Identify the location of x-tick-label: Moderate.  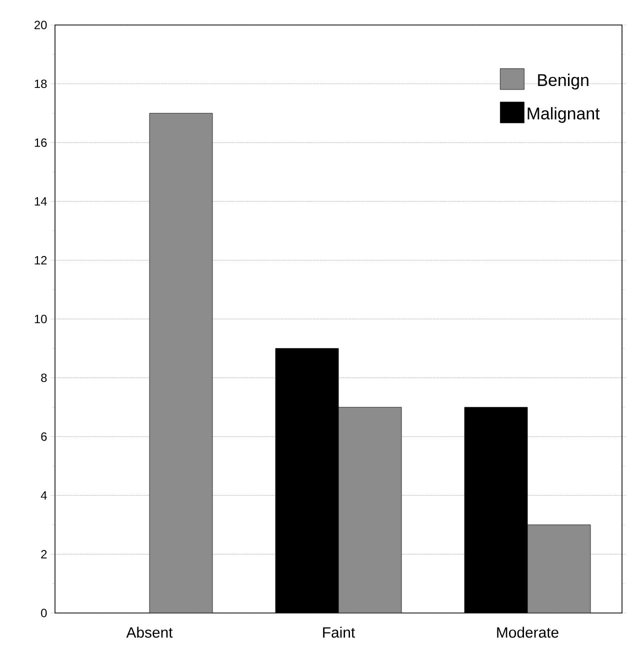
(527, 632).